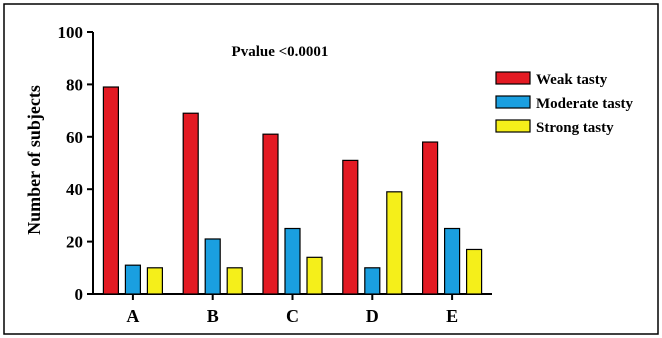 This screenshot has height=338, width=662. Describe the element at coordinates (74, 137) in the screenshot. I see `y-tick-label: 60` at that location.